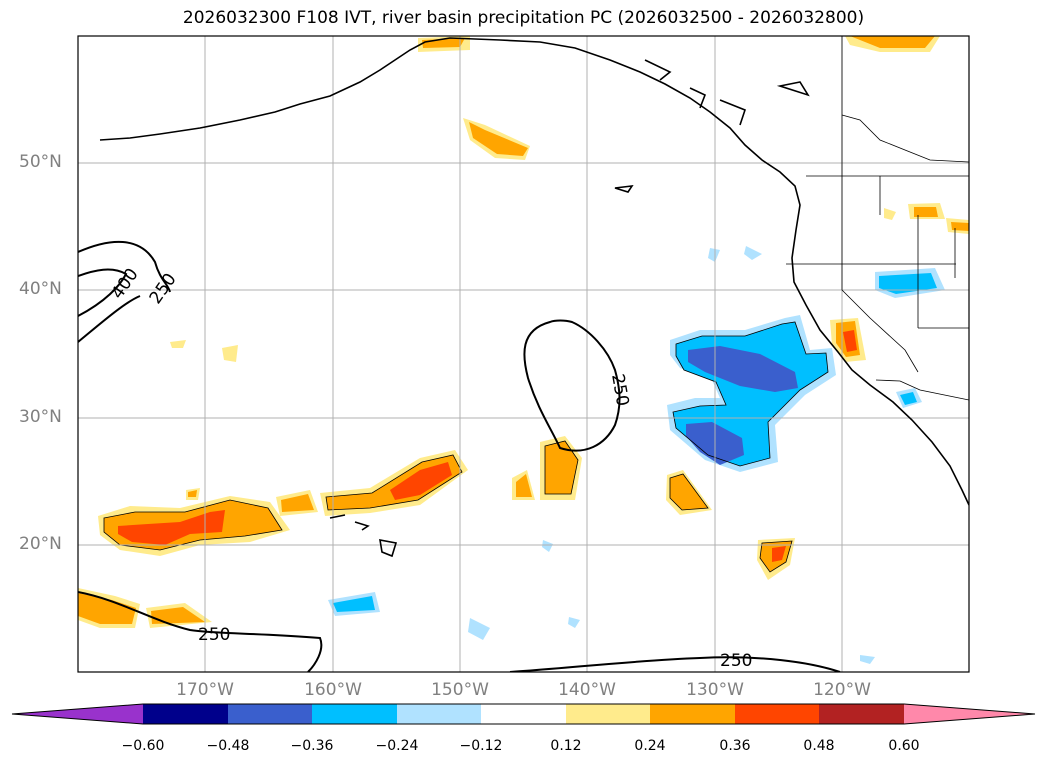  Describe the element at coordinates (460, 690) in the screenshot. I see `lon-label: 150°W` at that location.